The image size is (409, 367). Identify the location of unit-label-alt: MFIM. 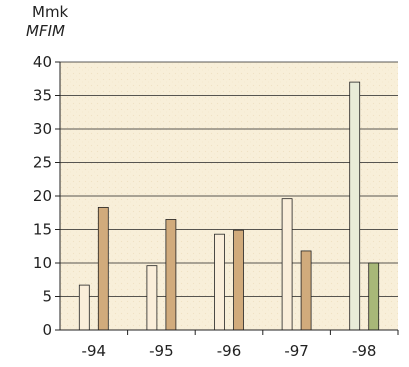
(45, 31).